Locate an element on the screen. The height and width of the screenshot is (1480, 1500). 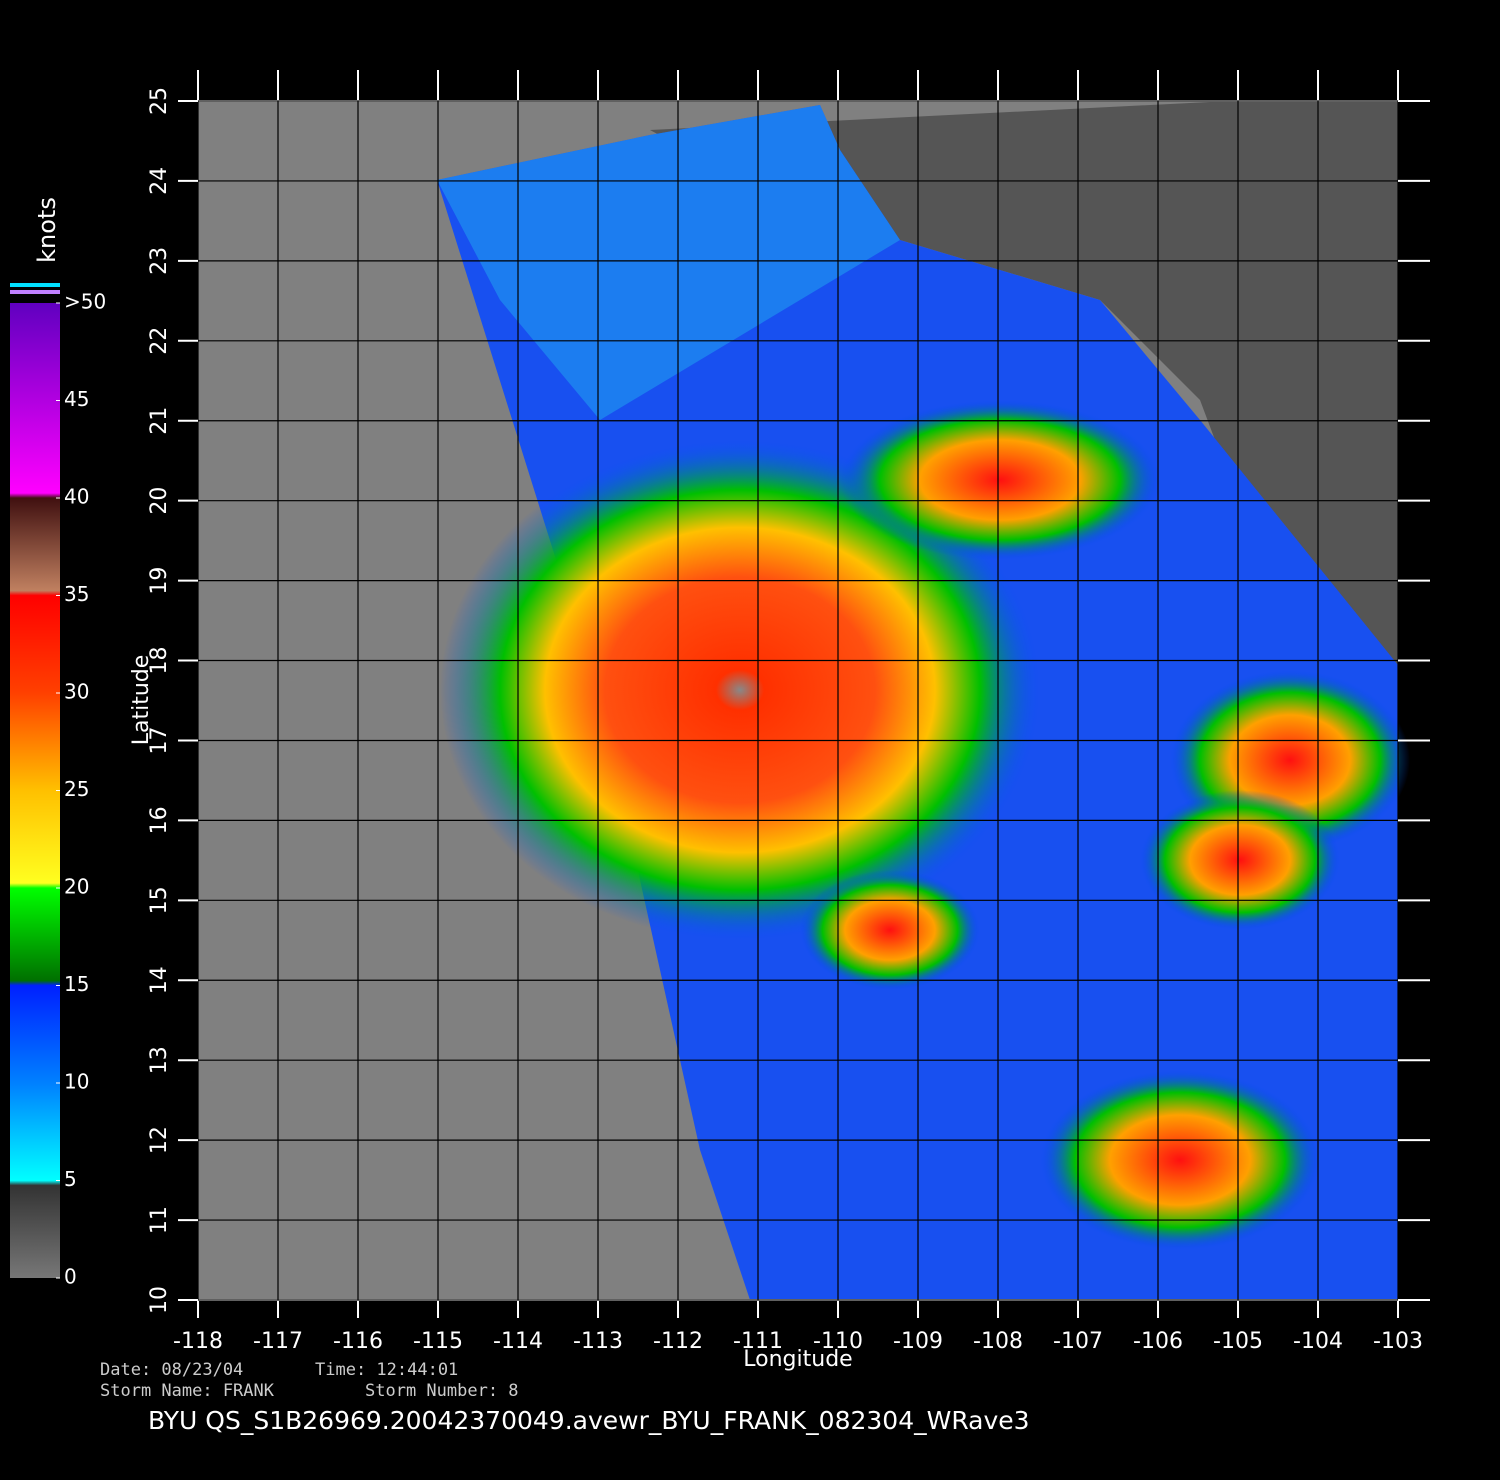
colorbar-title: knots is located at coordinates (47, 230).